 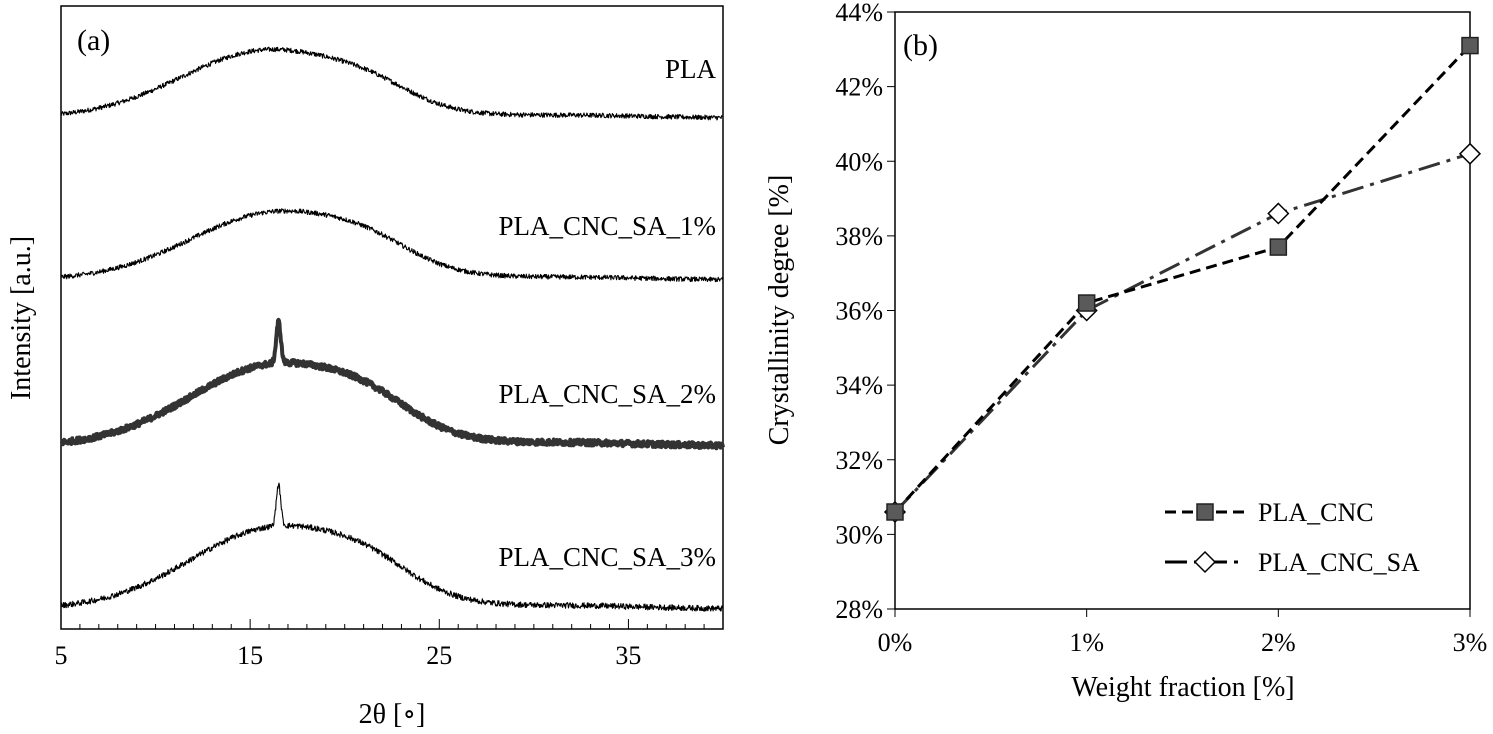 What do you see at coordinates (859, 460) in the screenshot?
I see `y-tick-label: 32%` at bounding box center [859, 460].